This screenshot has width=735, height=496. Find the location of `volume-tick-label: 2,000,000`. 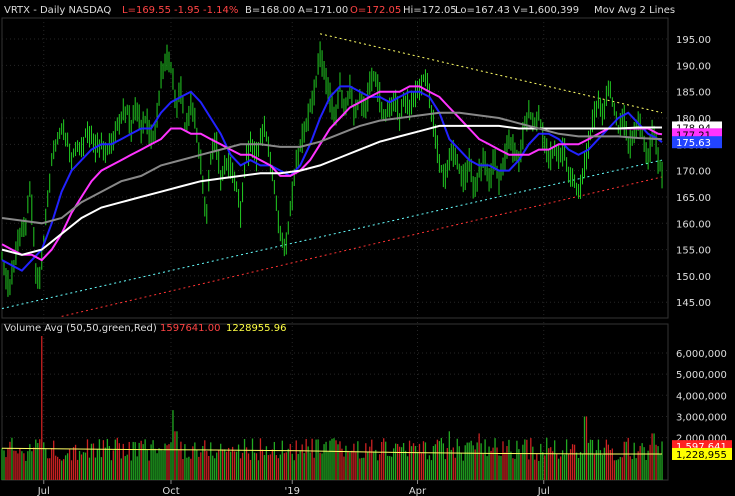

volume-tick-label: 2,000,000 is located at coordinates (701, 439).